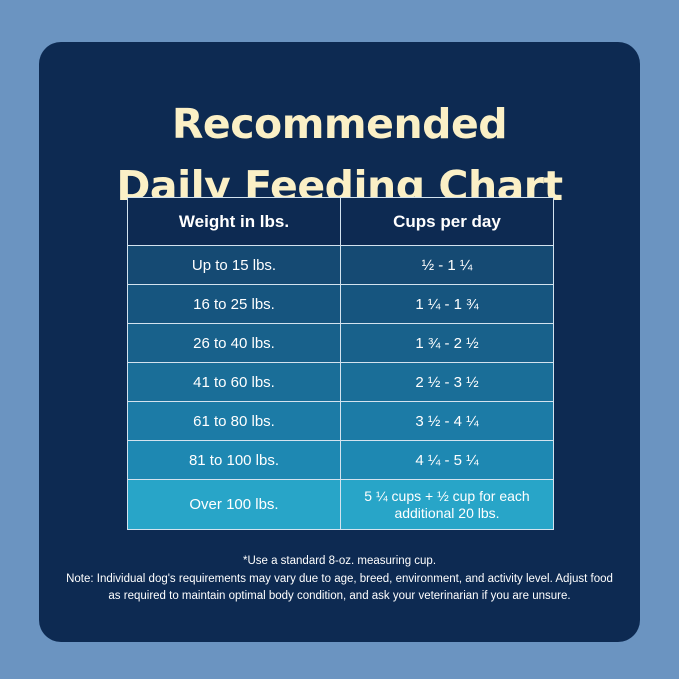  I want to click on table-header: Weight in lbs. Cups per day, so click(340, 221).